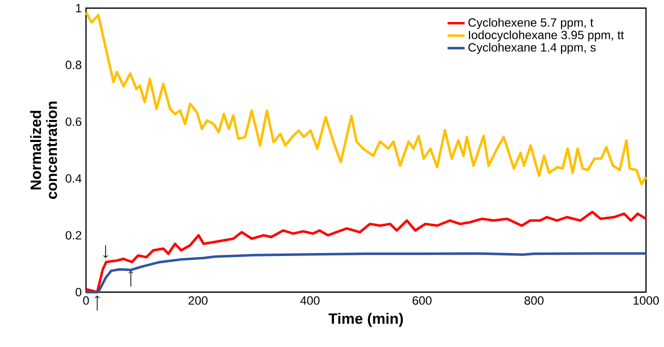 Image resolution: width=664 pixels, height=347 pixels. Describe the element at coordinates (79, 8) in the screenshot. I see `y-tick-label: 1` at that location.